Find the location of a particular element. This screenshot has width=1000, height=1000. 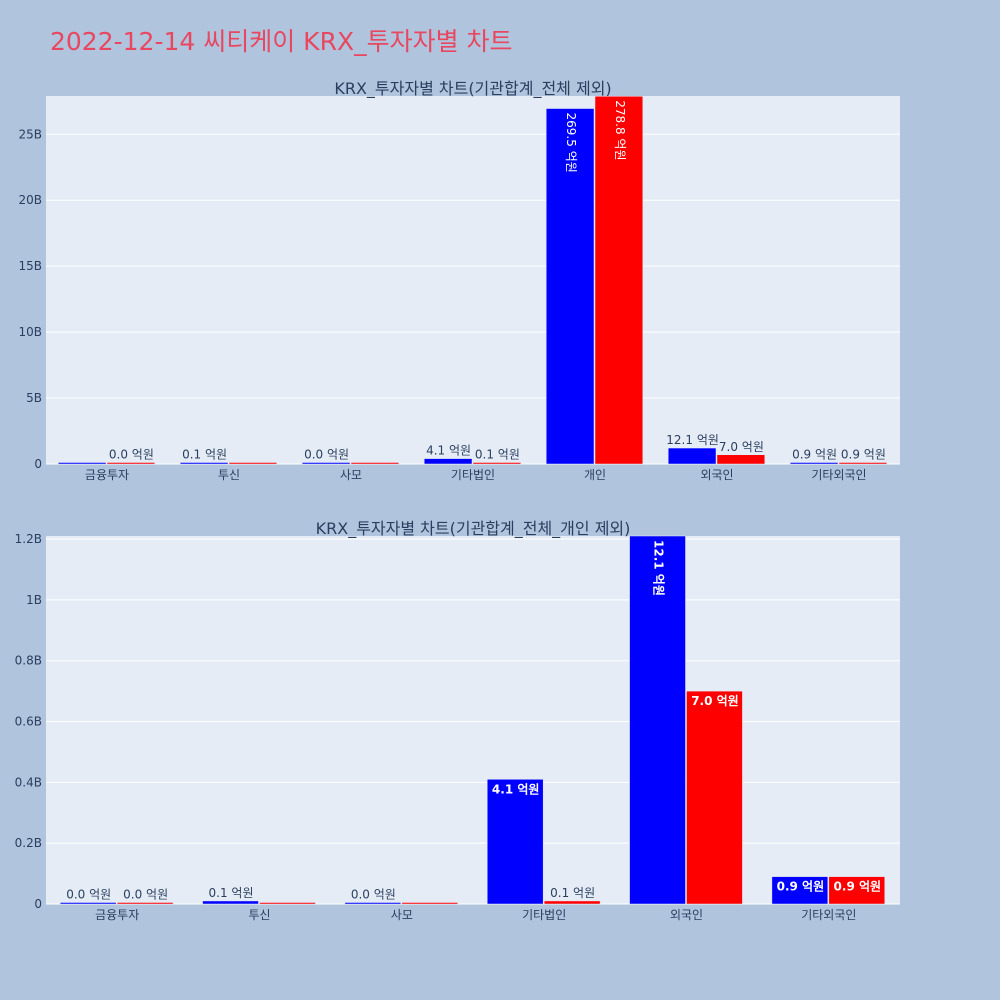

x-tick-label: 개인 is located at coordinates (595, 475).